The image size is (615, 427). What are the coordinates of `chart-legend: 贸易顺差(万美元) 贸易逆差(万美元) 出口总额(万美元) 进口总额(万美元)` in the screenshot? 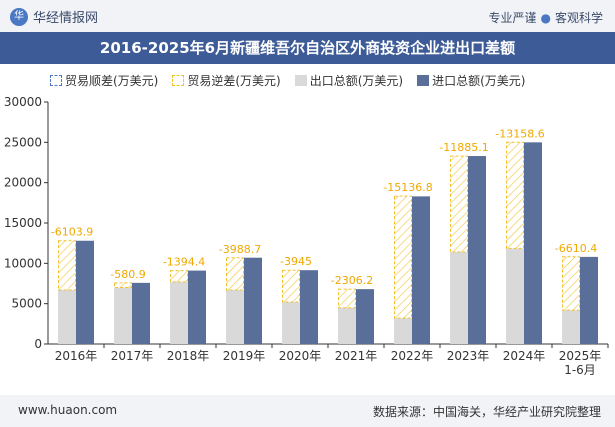 It's located at (288, 80).